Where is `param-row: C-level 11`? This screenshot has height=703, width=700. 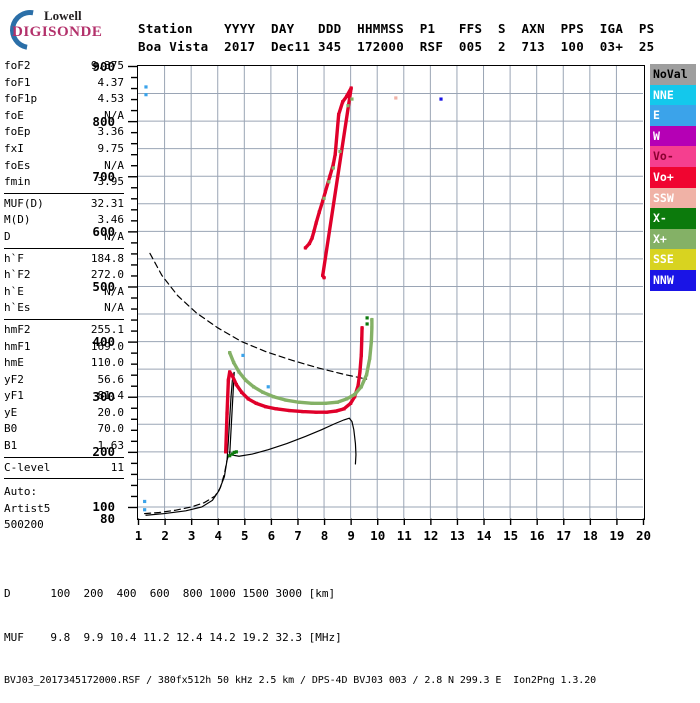 param-row: C-level 11 is located at coordinates (64, 468).